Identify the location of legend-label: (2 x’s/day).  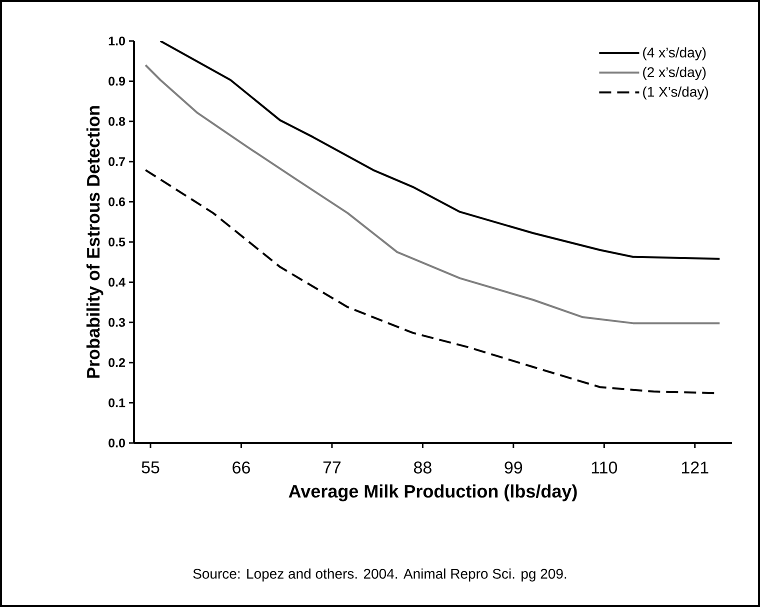
(674, 73).